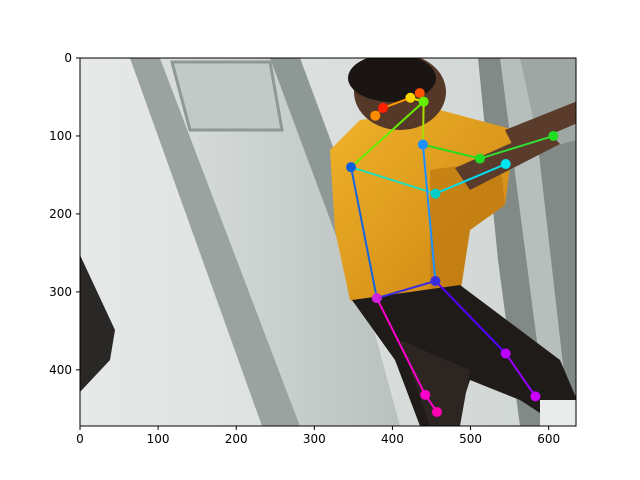 The height and width of the screenshot is (480, 640). I want to click on x-axis: 0 100 200 300 400 500 600, so click(318, 436).